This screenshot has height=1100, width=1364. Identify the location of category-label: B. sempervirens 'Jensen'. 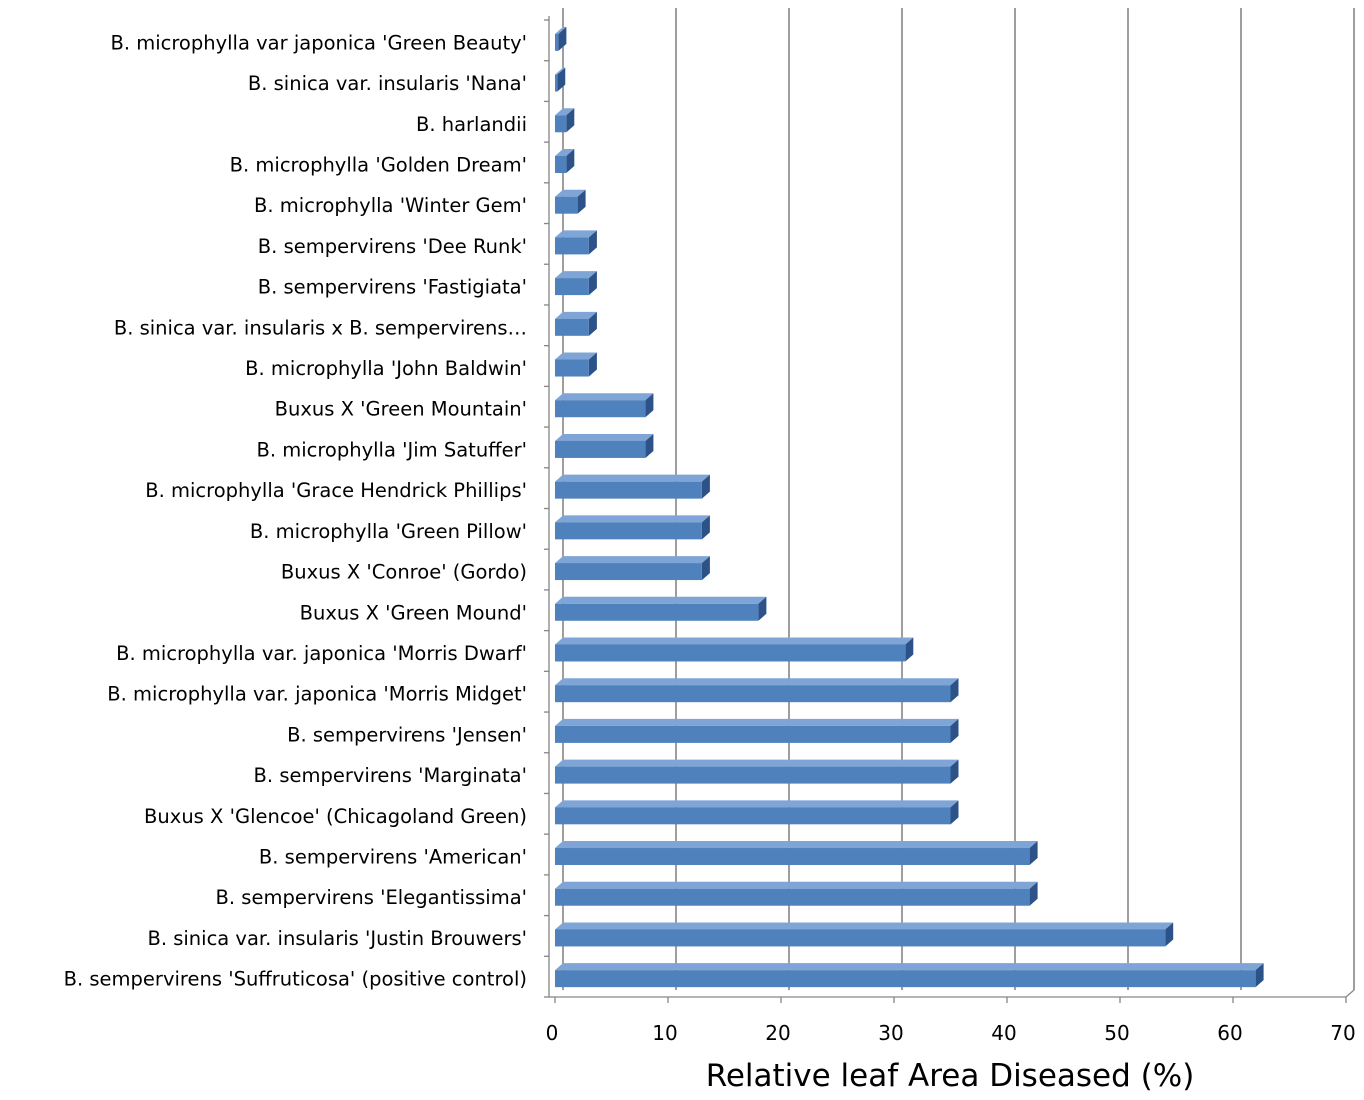
(407, 734).